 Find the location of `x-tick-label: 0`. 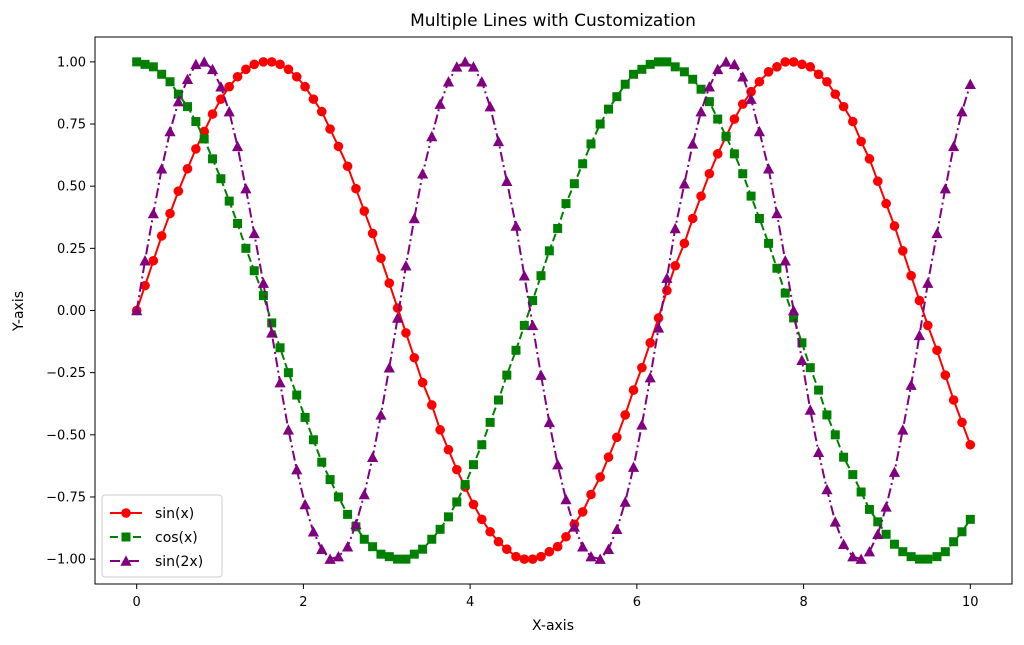

x-tick-label: 0 is located at coordinates (137, 602).